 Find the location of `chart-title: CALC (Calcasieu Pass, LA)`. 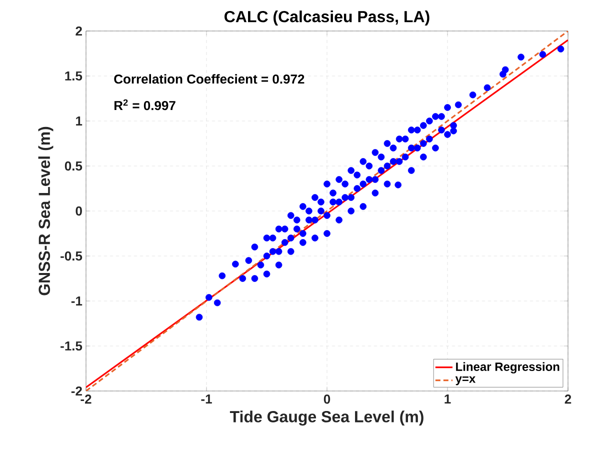

chart-title: CALC (Calcasieu Pass, LA) is located at coordinates (327, 18).